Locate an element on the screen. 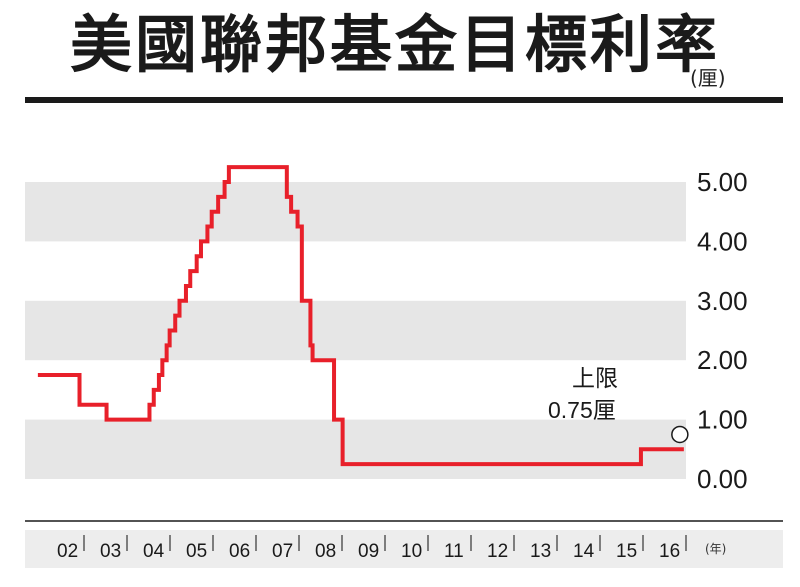  x-tick-label: 10 is located at coordinates (411, 551).